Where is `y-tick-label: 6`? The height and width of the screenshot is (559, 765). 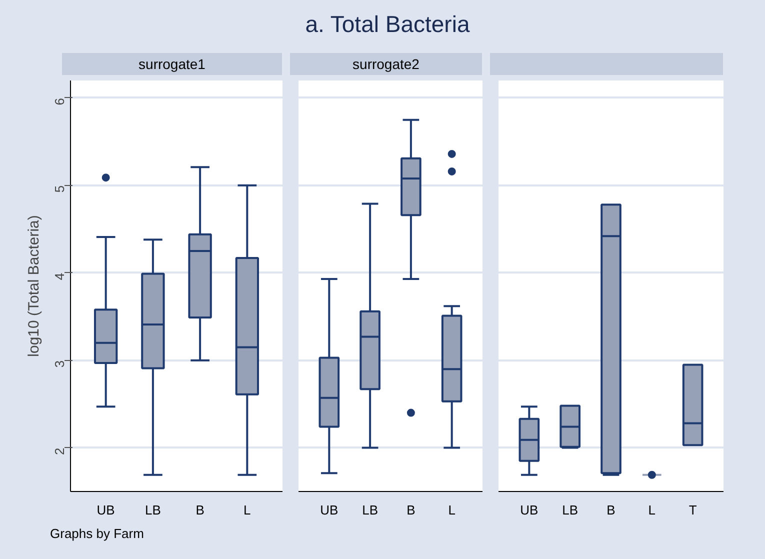
y-tick-label: 6 is located at coordinates (59, 102).